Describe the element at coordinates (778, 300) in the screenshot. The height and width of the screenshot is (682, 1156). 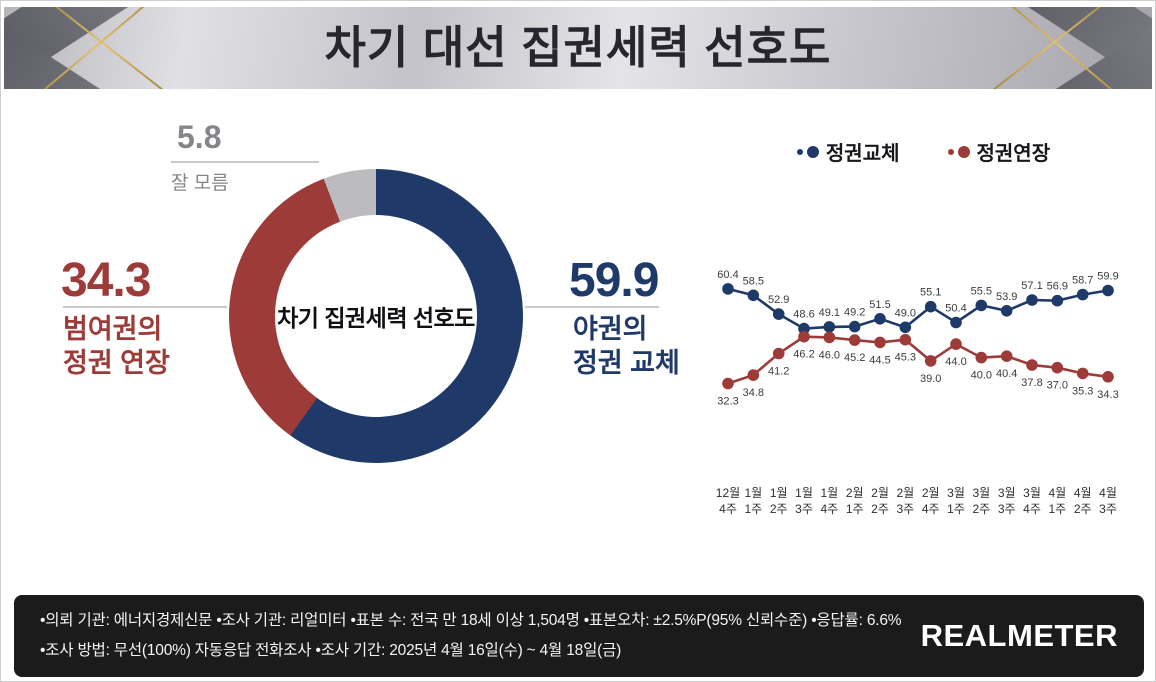
I see `svg-text: 52.9` at that location.